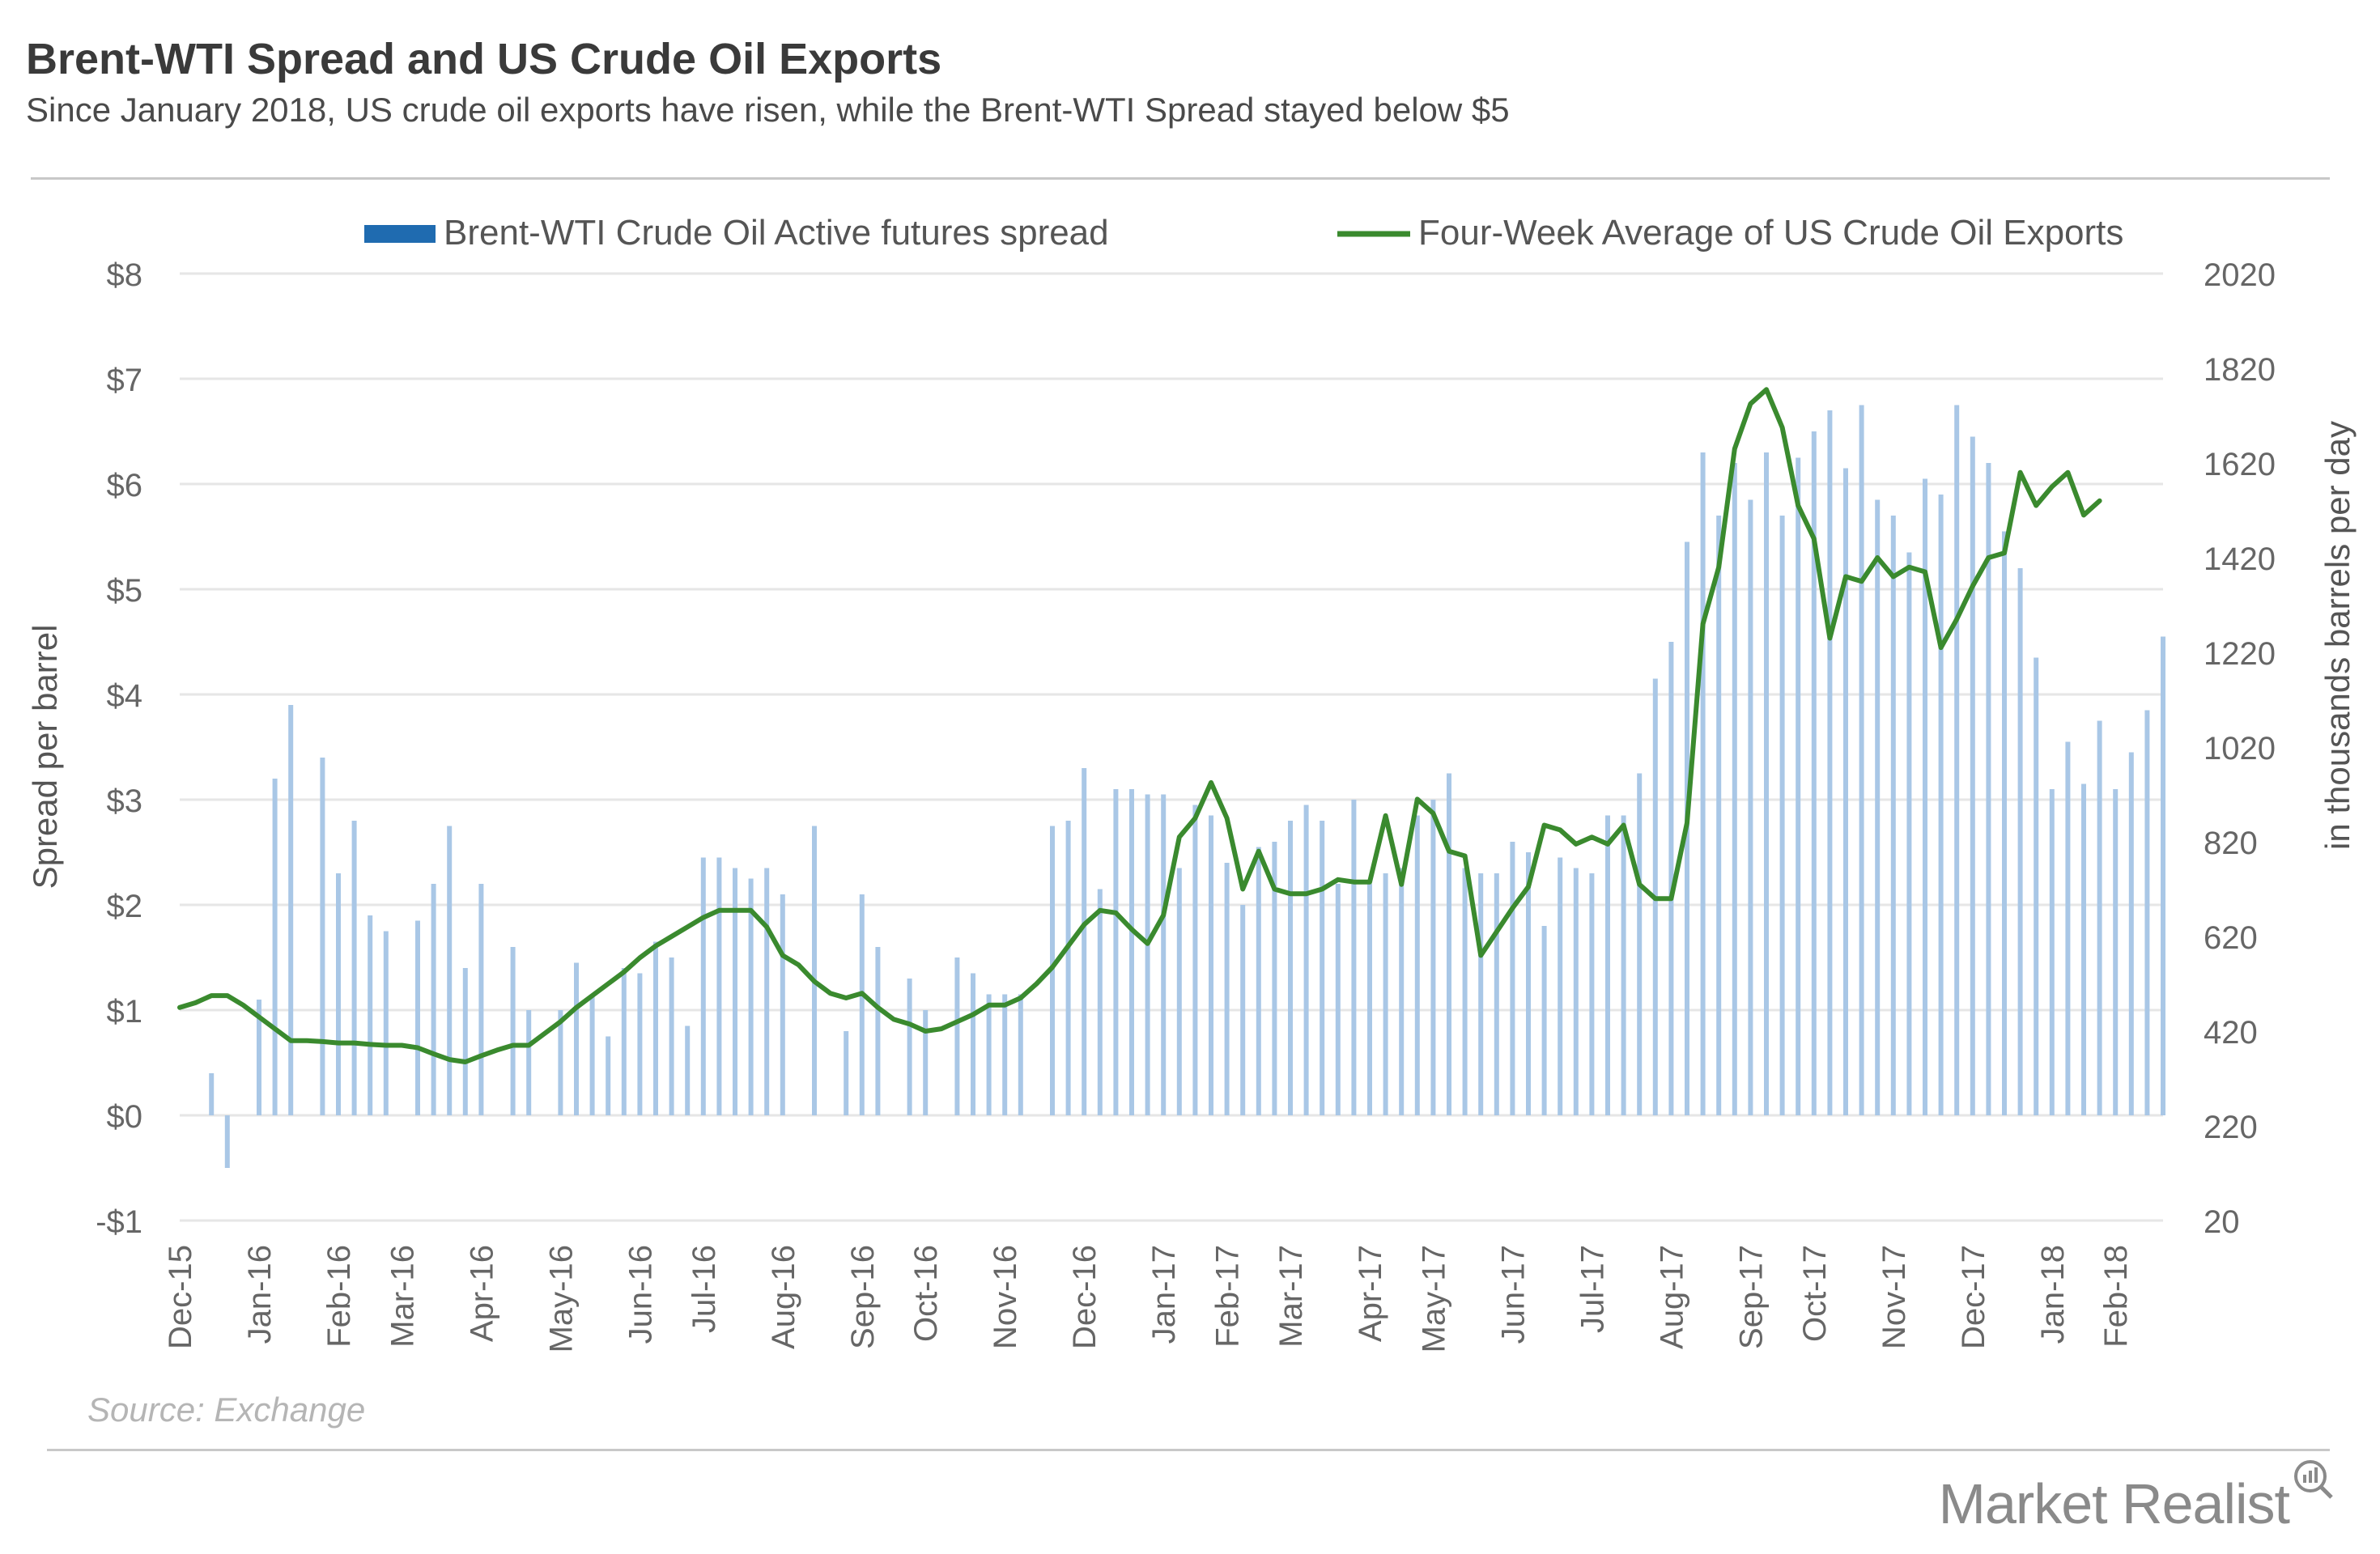 The height and width of the screenshot is (1554, 2380). Describe the element at coordinates (339, 1296) in the screenshot. I see `x-tick-label: Feb-16` at that location.